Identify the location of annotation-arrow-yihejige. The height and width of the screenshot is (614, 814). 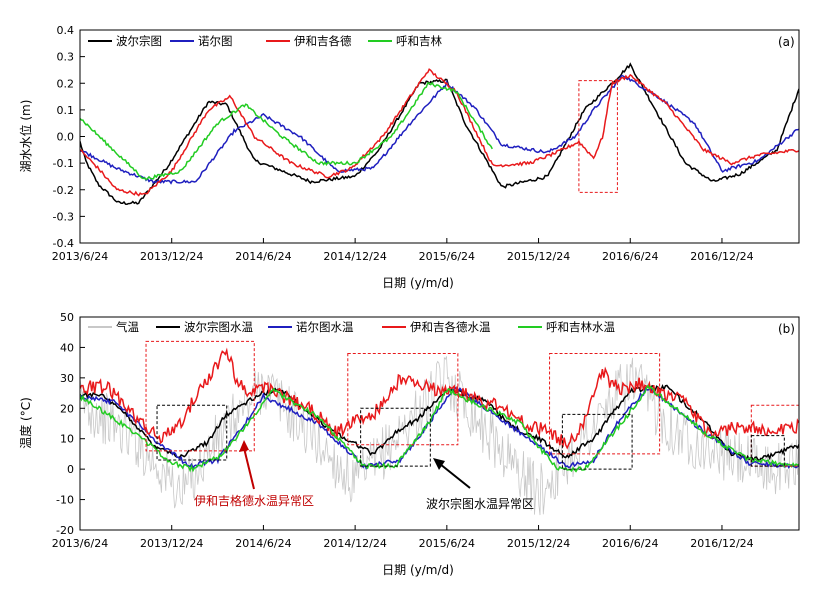
(249, 468).